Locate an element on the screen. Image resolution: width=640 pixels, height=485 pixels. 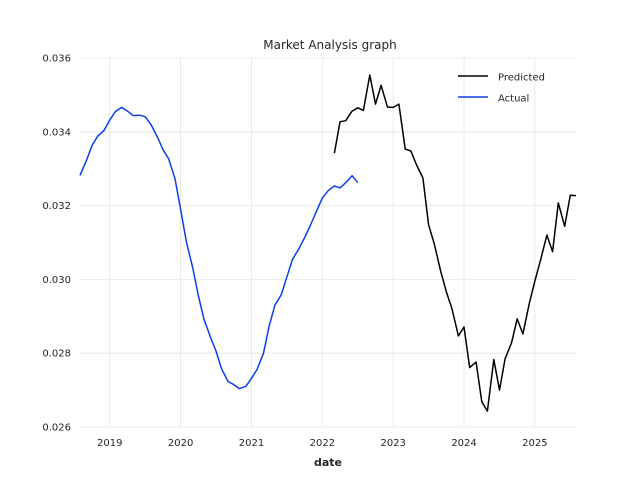
y-tick-label: 0.030 is located at coordinates (56, 280).